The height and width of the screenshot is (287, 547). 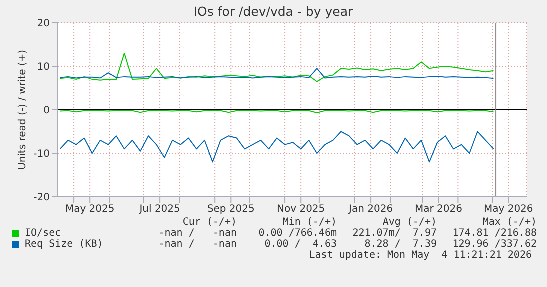 I want to click on text: 174.81 /216.88, so click(x=494, y=233).